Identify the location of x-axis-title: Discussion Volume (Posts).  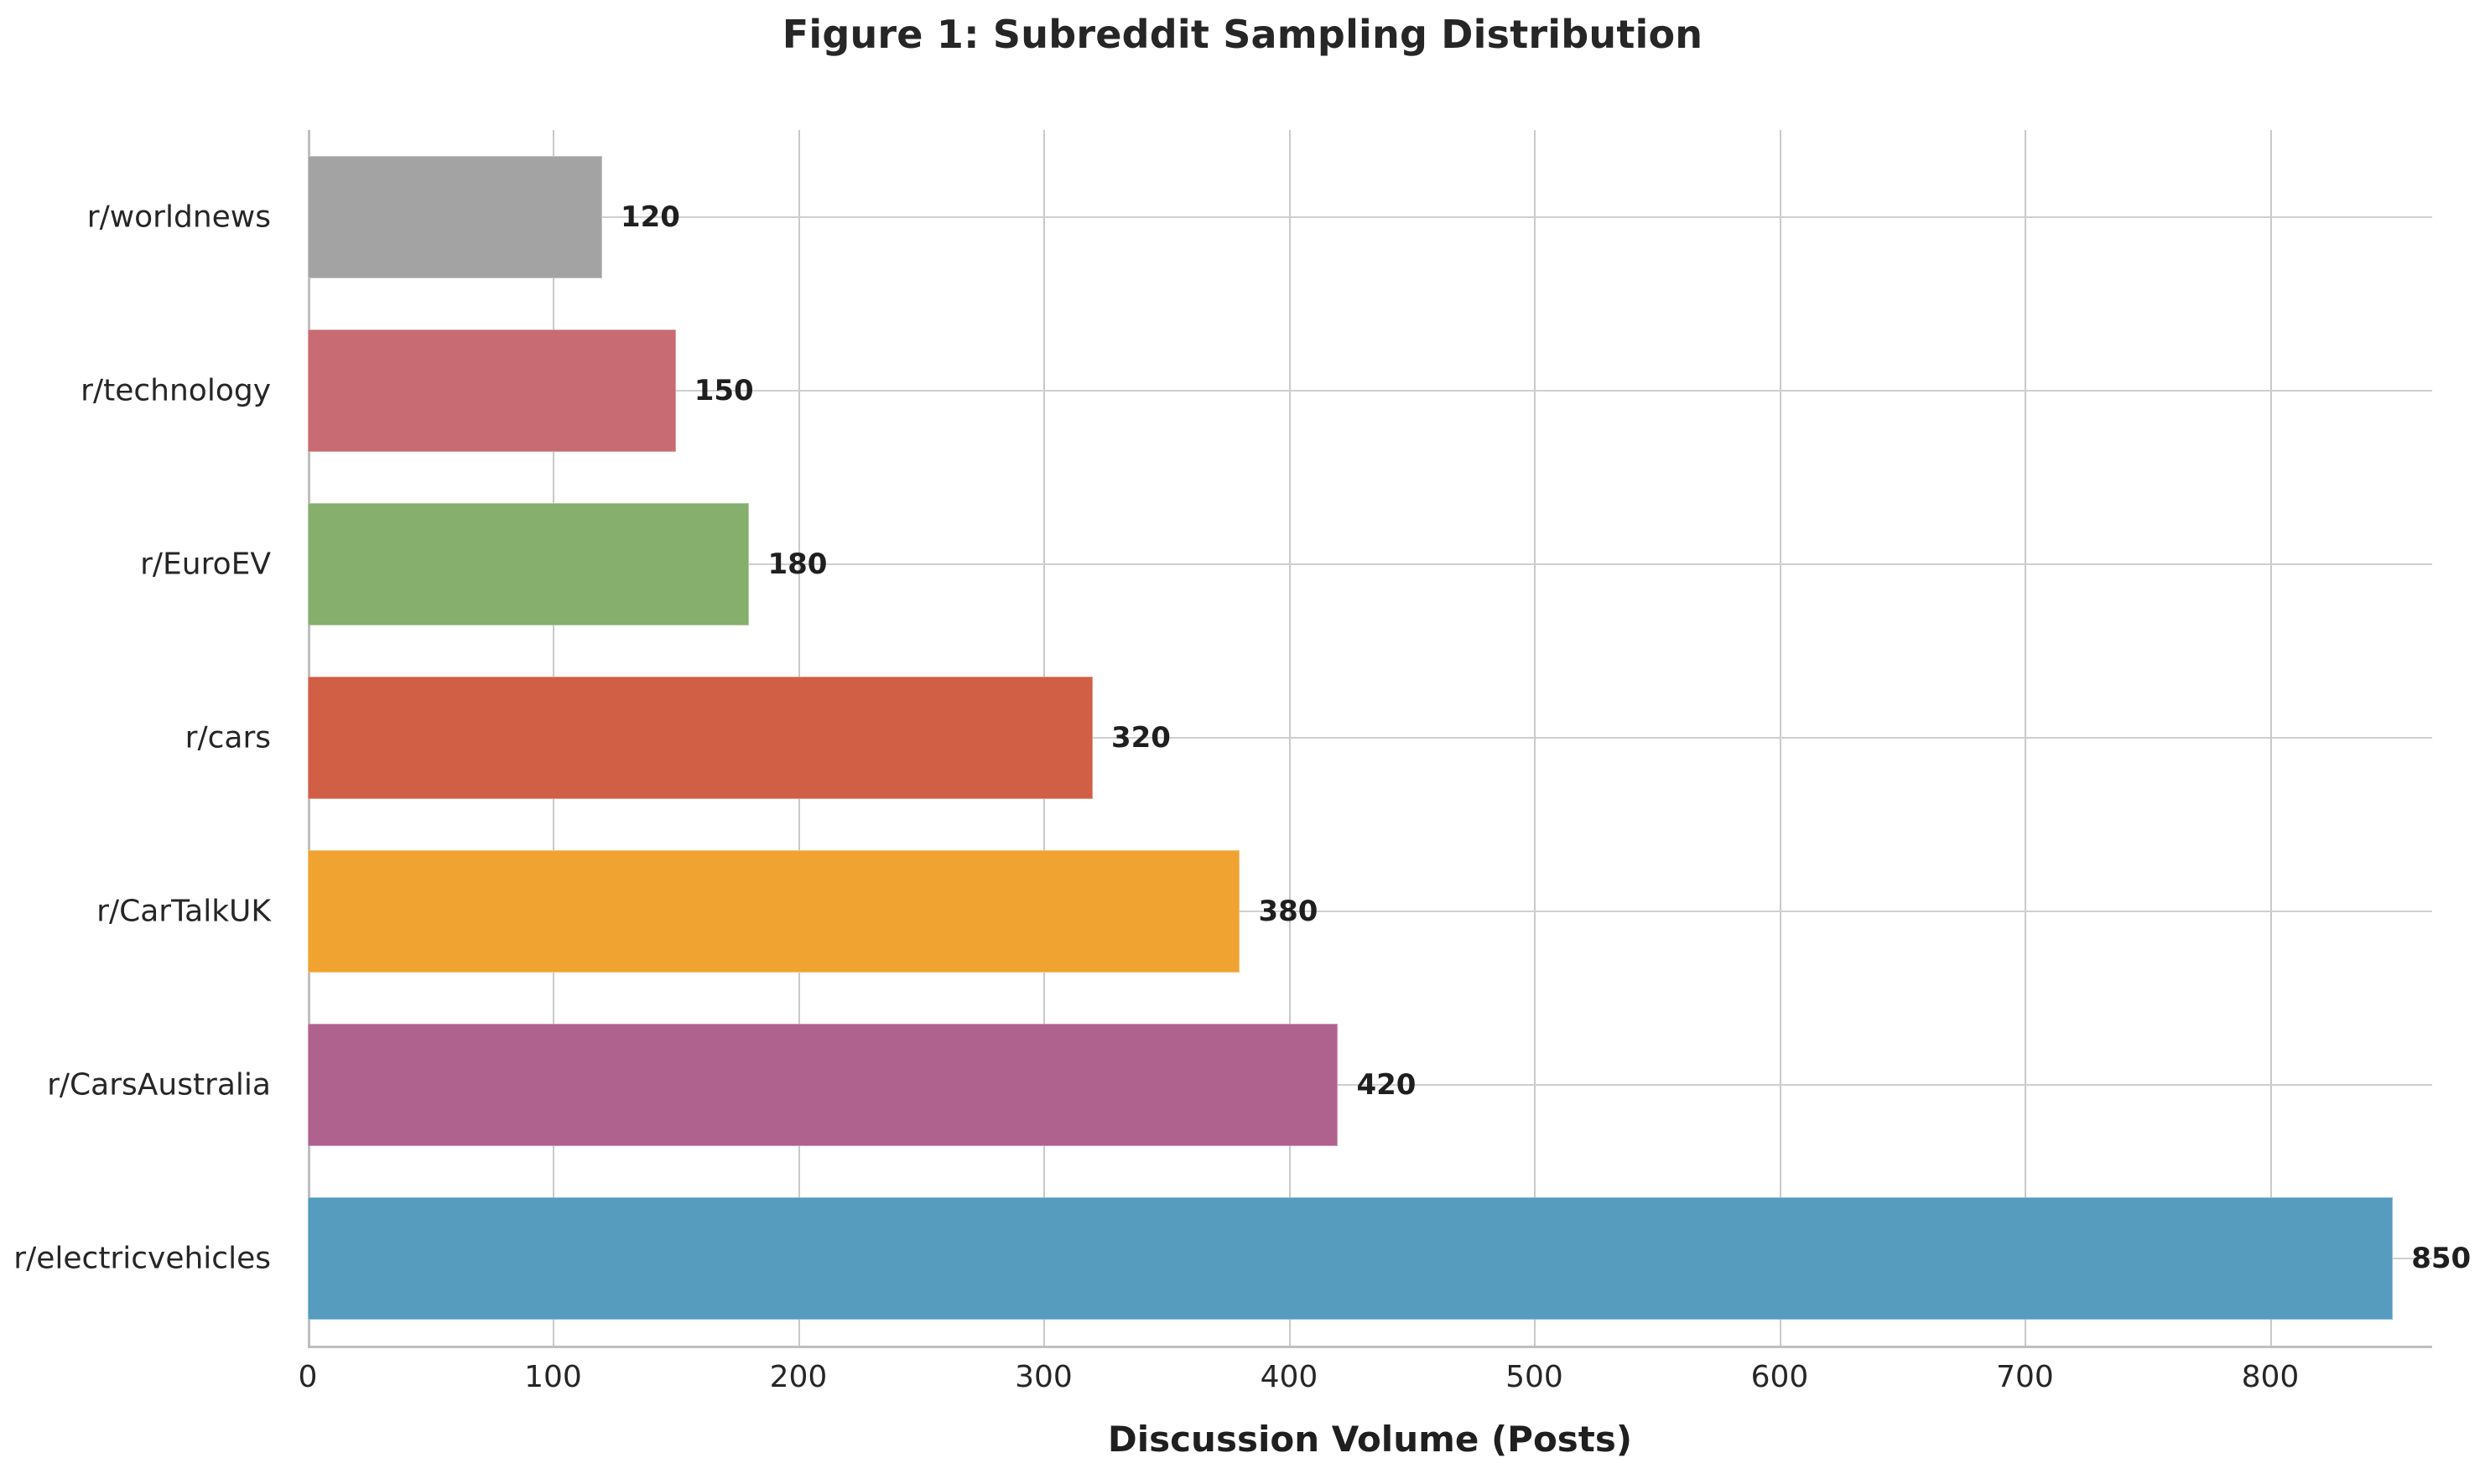
(1370, 1439).